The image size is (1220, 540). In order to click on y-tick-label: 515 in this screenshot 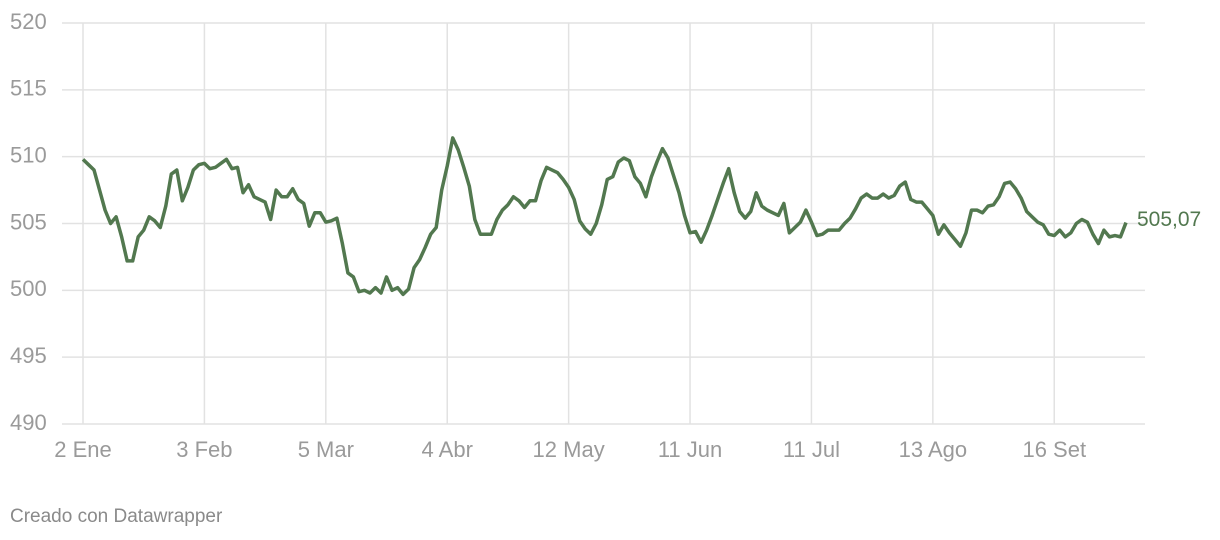, I will do `click(28, 88)`.